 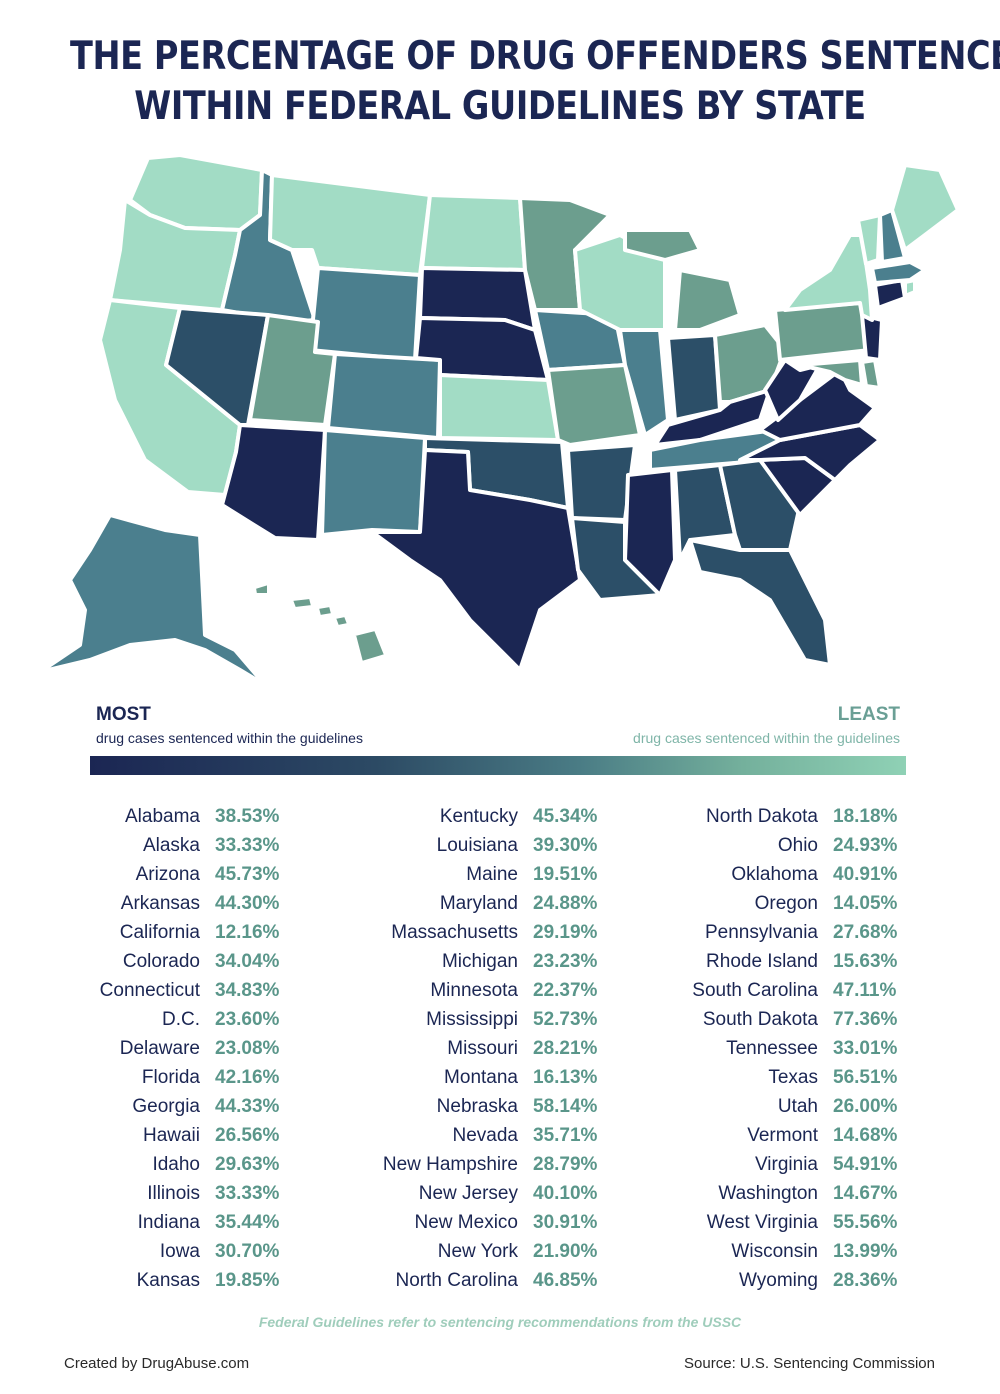 I want to click on table-row: Arkansas 44.30%, so click(x=184, y=903).